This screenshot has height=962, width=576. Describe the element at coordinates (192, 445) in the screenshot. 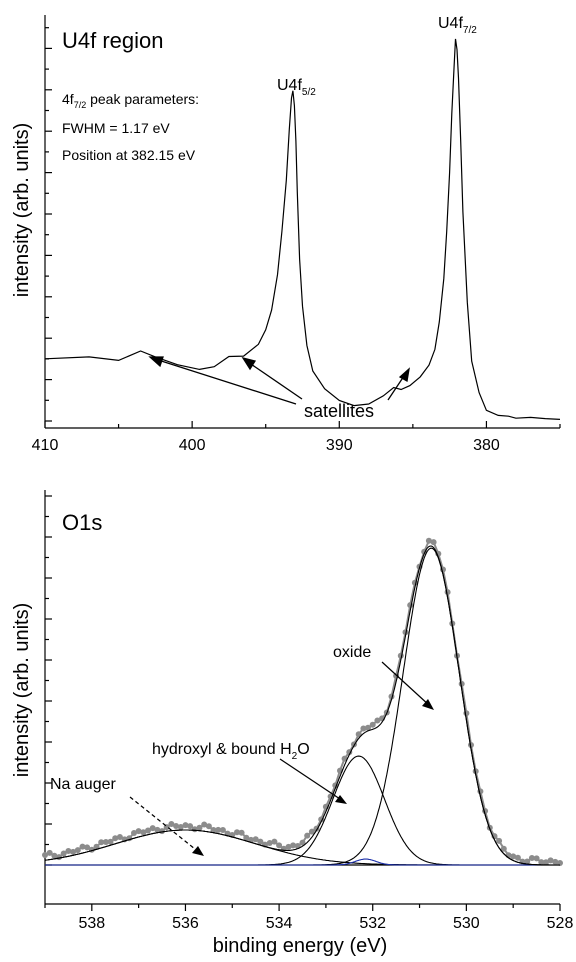

I see `u4f-x-tick-label: 400` at that location.